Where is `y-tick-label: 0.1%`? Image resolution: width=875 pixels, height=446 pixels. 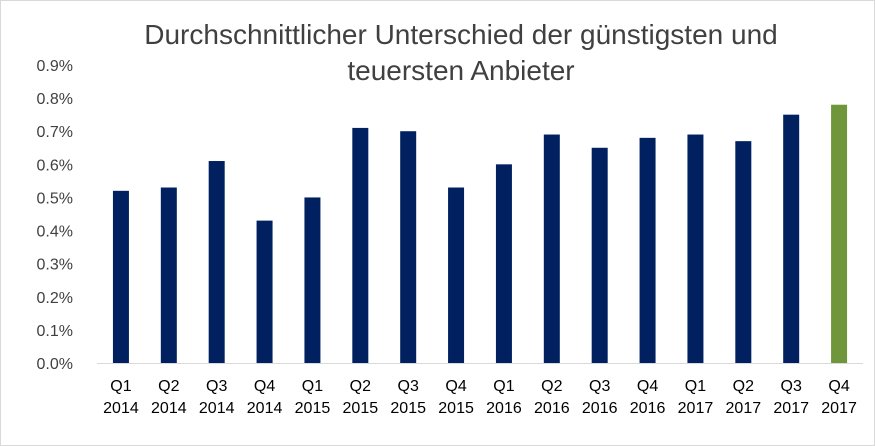
y-tick-label: 0.1% is located at coordinates (55, 331).